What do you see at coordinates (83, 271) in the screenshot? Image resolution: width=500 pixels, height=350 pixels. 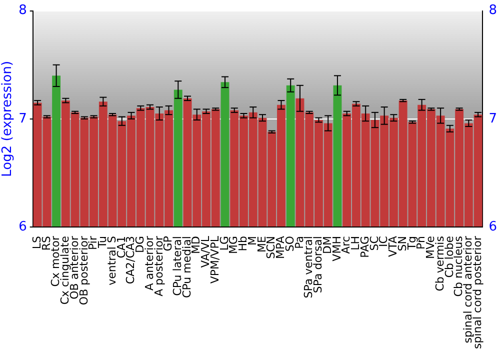 I see `x-tick-label: OB posterior` at bounding box center [83, 271].